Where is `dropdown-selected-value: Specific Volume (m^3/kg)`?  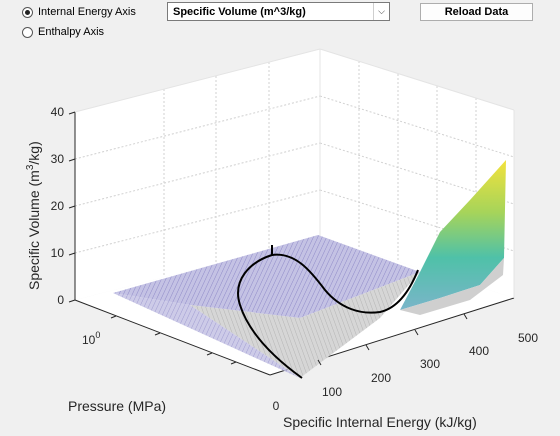 dropdown-selected-value: Specific Volume (m^3/kg) is located at coordinates (239, 11).